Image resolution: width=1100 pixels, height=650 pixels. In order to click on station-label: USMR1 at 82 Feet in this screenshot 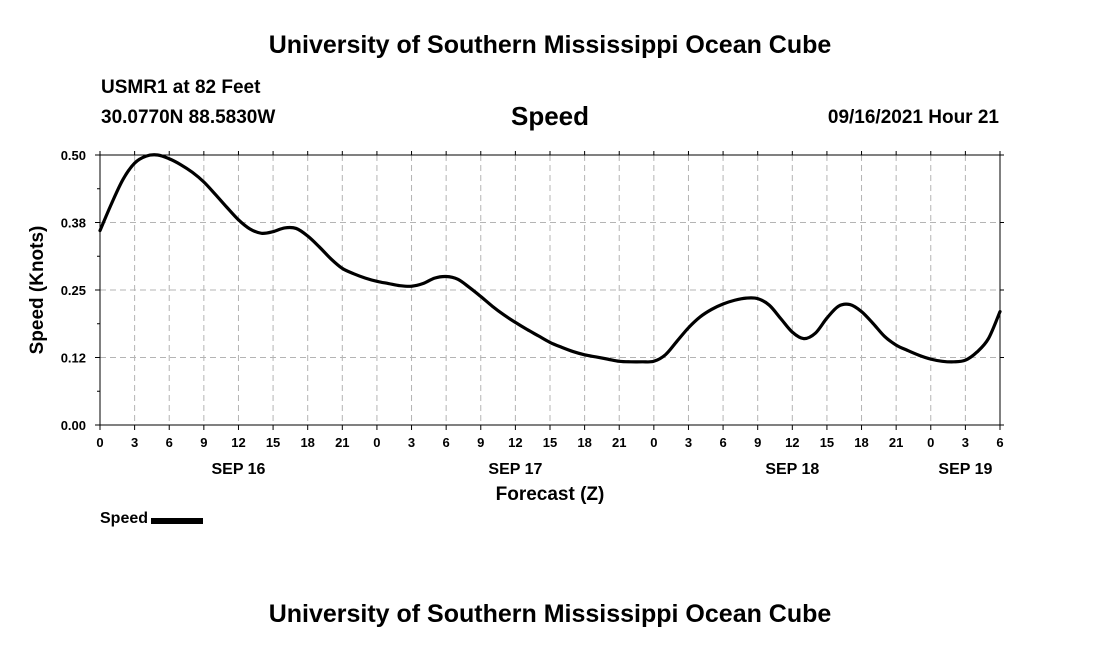, I will do `click(181, 87)`.